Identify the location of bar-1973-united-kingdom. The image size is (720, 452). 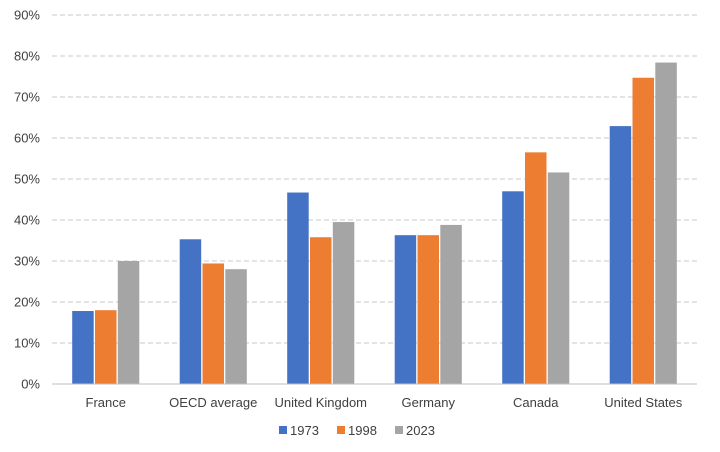
(298, 288).